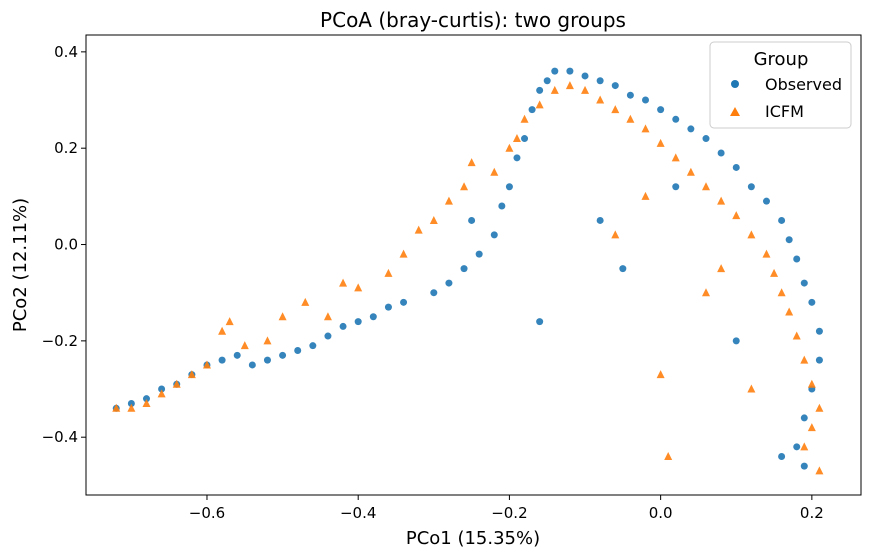 Image resolution: width=869 pixels, height=558 pixels. I want to click on y-tick-label: −0.2, so click(60, 341).